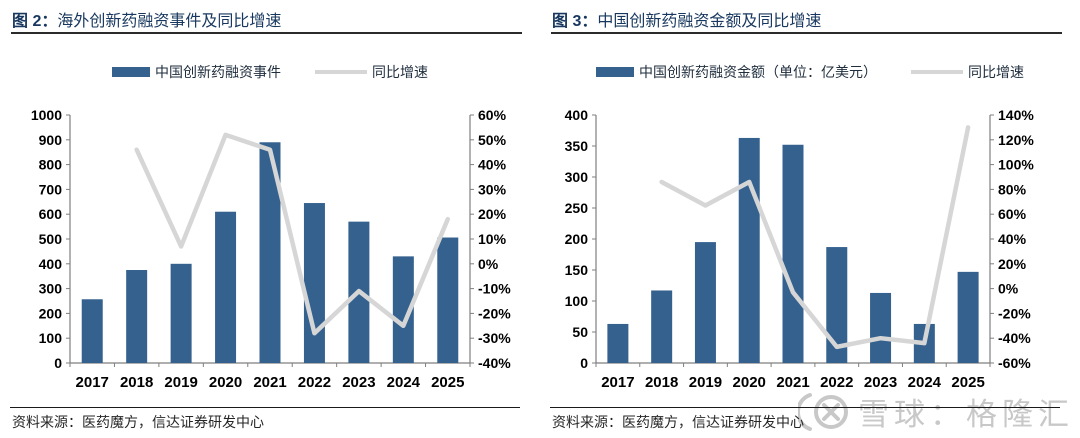 This screenshot has width=1080, height=438. Describe the element at coordinates (403, 309) in the screenshot. I see `bar-2024` at that location.